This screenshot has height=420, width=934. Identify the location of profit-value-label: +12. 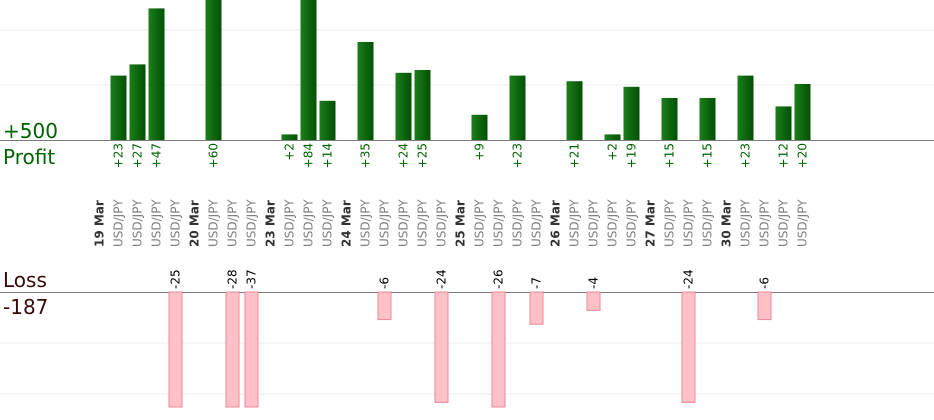
(784, 155).